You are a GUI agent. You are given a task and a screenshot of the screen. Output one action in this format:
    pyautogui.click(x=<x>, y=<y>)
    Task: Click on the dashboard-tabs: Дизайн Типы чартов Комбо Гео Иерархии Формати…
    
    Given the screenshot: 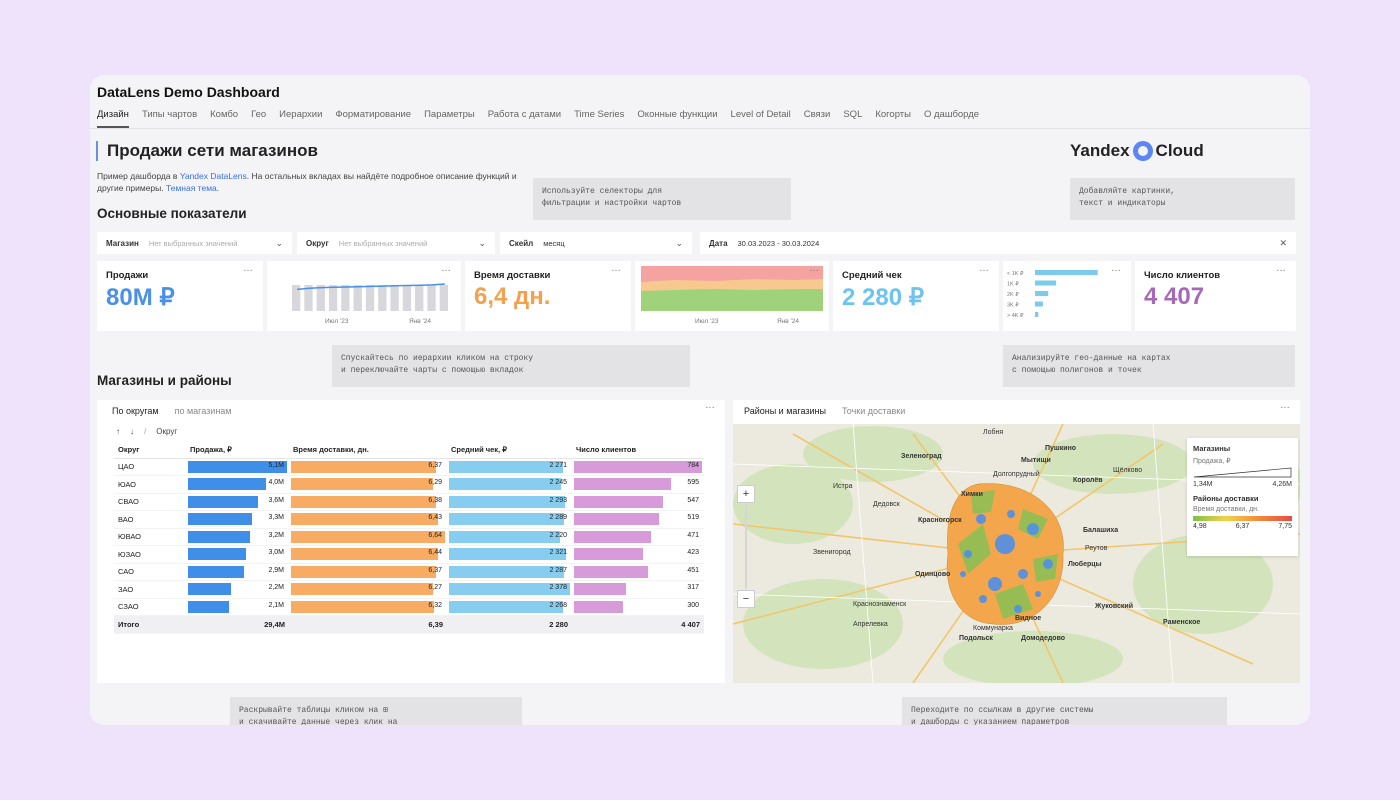 What is the action you would take?
    pyautogui.click(x=538, y=118)
    